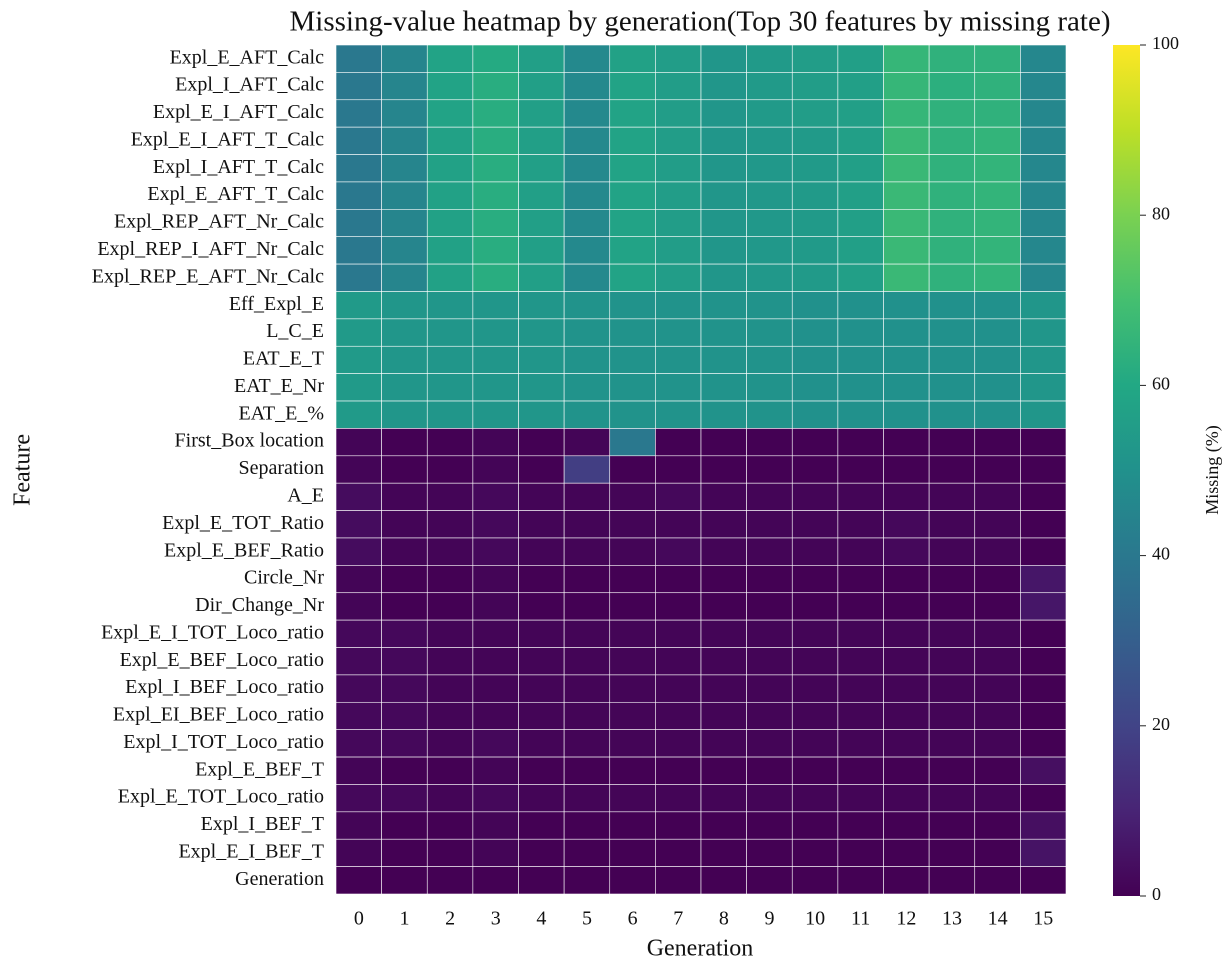 The image size is (1226, 961). Describe the element at coordinates (235, 194) in the screenshot. I see `row-label: Expl_E_AFT_T_Calc` at that location.